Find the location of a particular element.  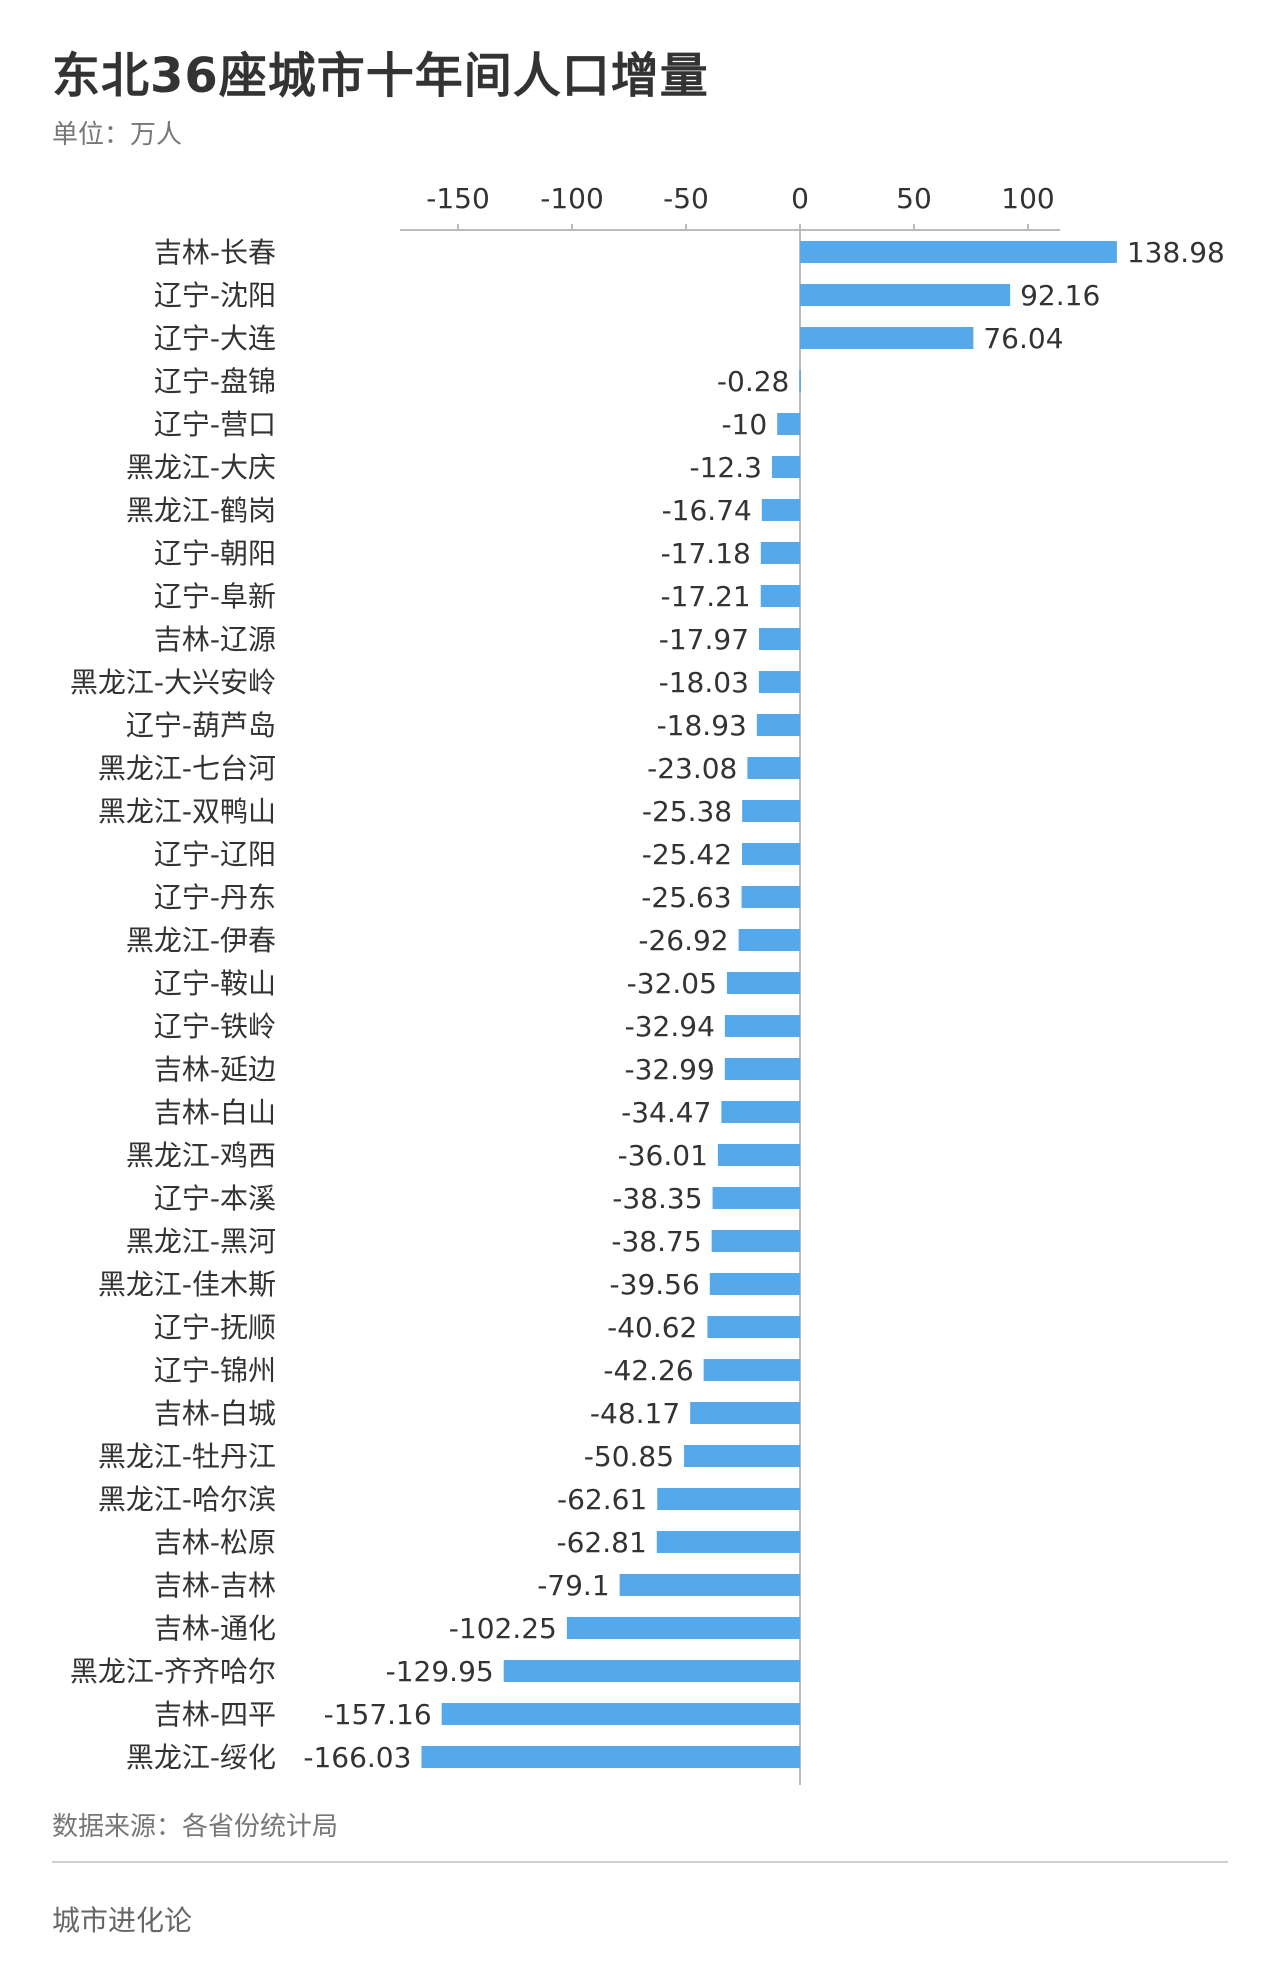

value-label: -50.85 is located at coordinates (629, 1456).